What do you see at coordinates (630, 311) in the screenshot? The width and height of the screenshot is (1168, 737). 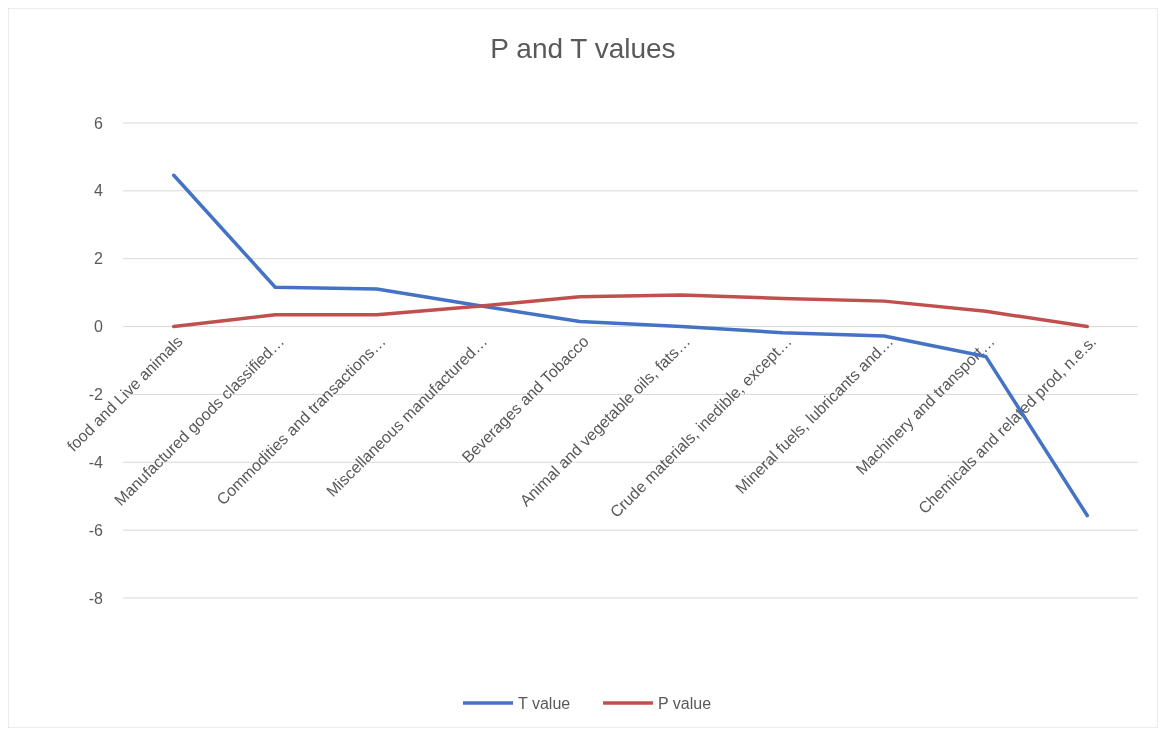 I see `line-series` at bounding box center [630, 311].